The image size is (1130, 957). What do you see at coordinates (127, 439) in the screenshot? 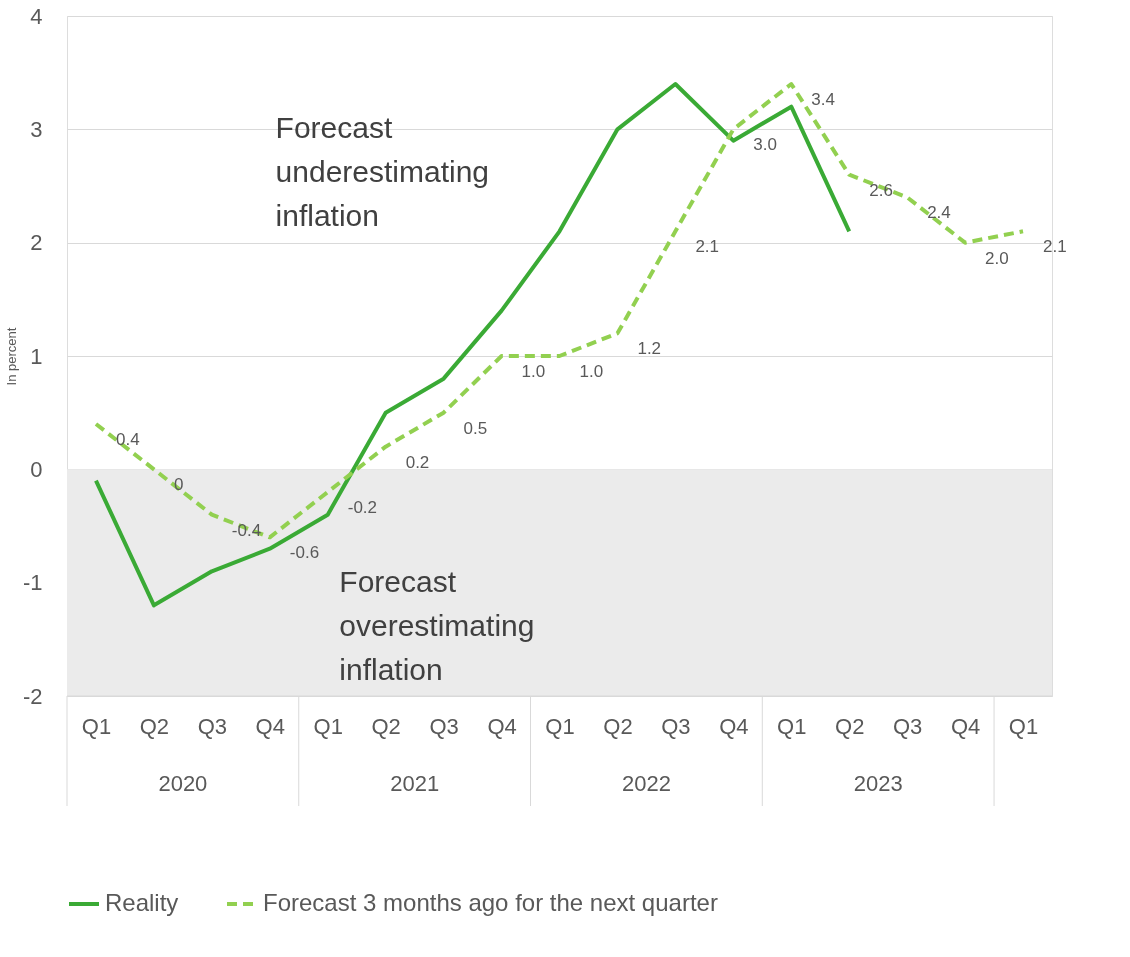
I see `data-label: 0.4` at bounding box center [127, 439].